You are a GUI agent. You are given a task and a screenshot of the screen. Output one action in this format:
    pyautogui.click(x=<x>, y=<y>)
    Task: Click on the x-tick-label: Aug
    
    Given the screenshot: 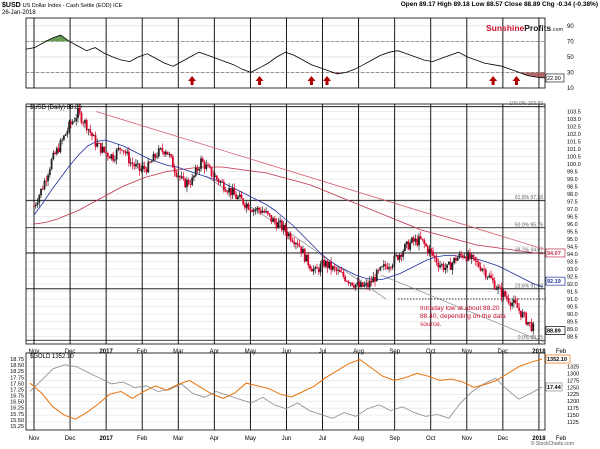 What is the action you would take?
    pyautogui.click(x=358, y=352)
    